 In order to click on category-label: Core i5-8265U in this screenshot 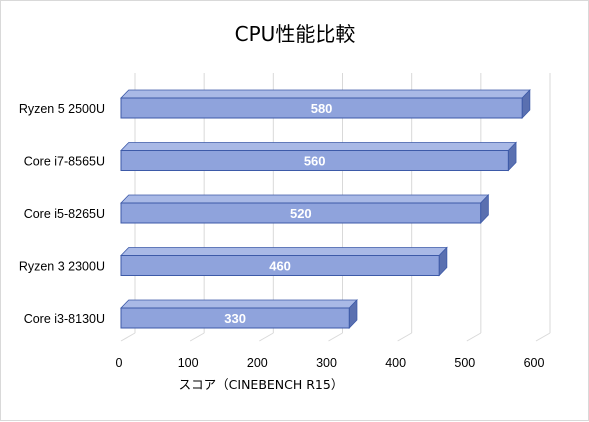, I will do `click(64, 214)`.